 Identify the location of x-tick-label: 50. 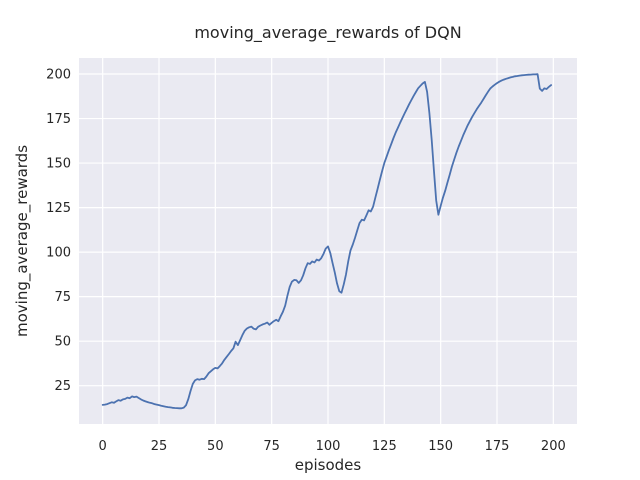
(215, 446).